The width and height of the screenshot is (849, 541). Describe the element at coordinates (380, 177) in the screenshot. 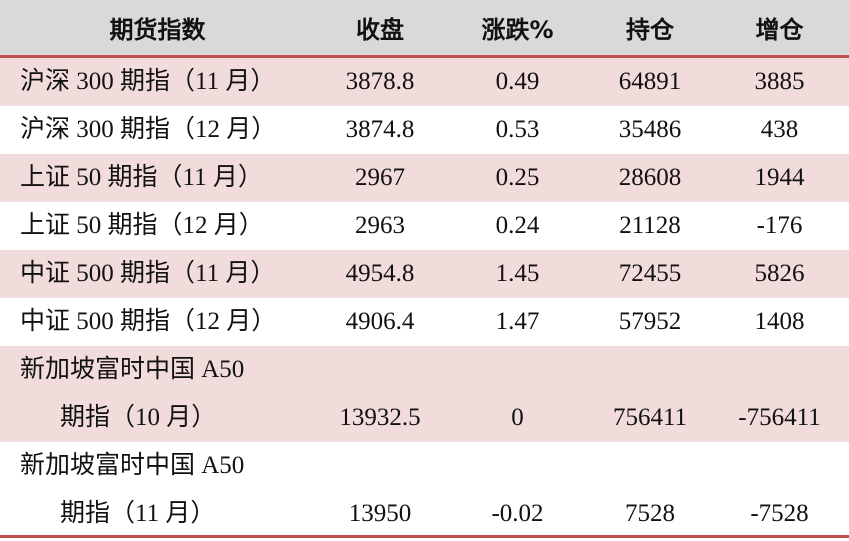

I see `value-cell: 2967` at that location.